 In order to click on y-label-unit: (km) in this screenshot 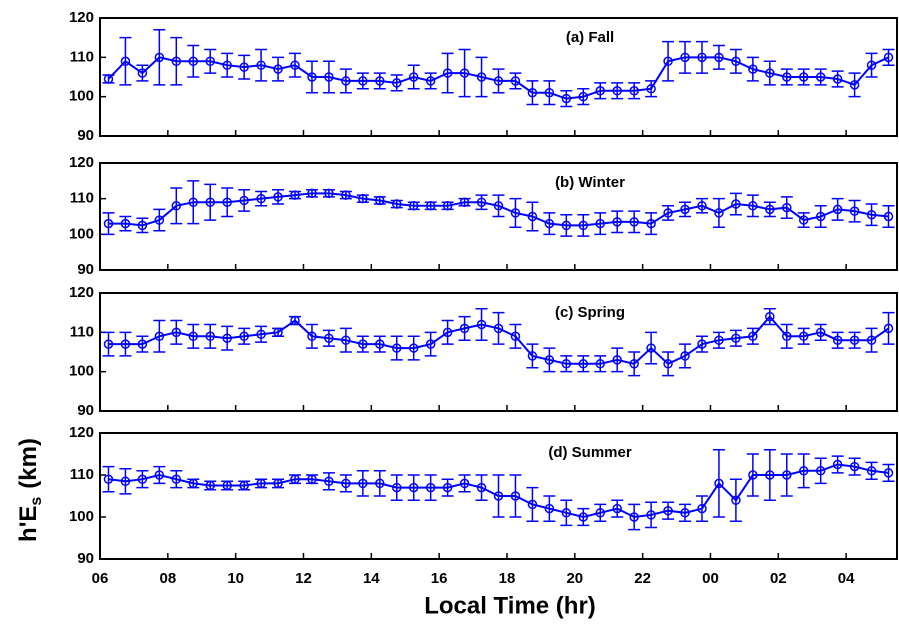, I will do `click(28, 463)`.